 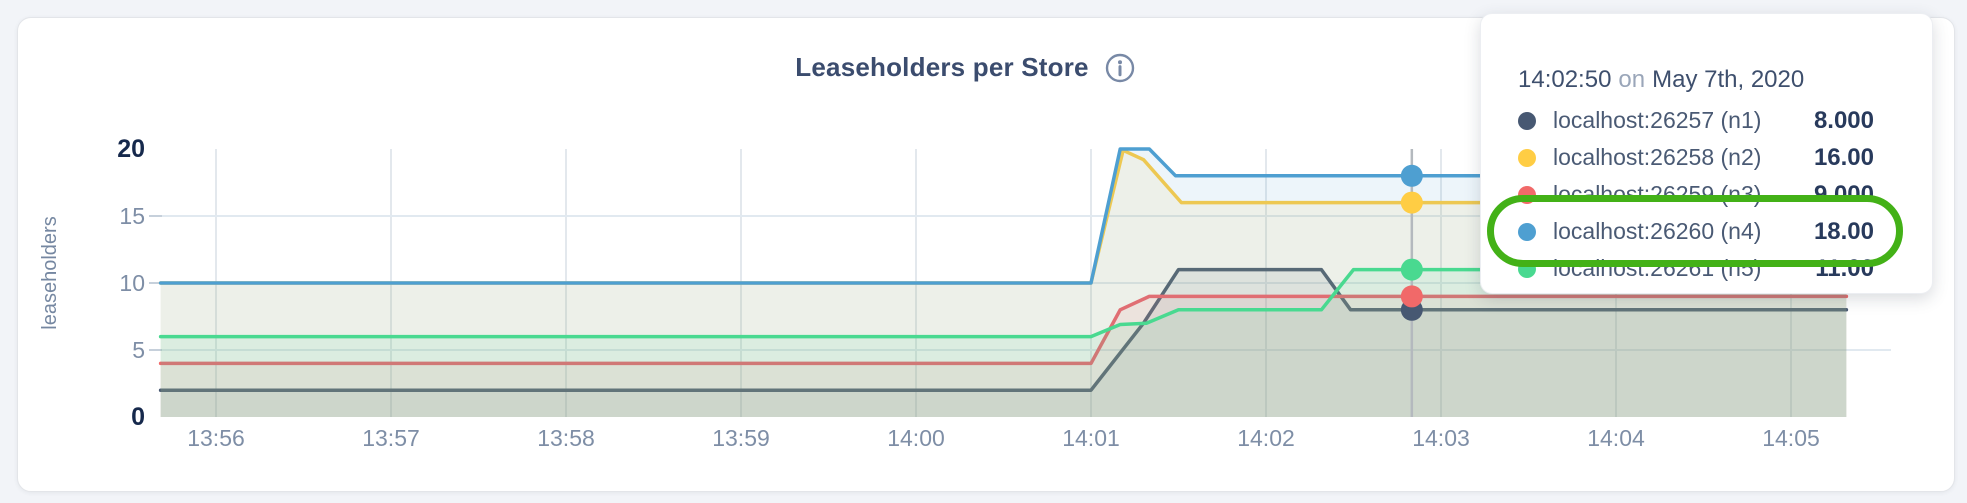 I want to click on y-tick-label: 10, so click(x=132, y=283).